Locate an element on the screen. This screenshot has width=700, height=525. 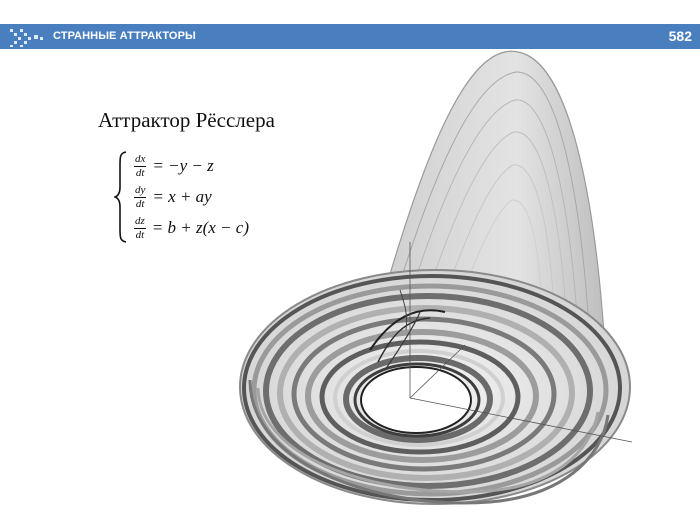
derivative: dy dt is located at coordinates (140, 196).